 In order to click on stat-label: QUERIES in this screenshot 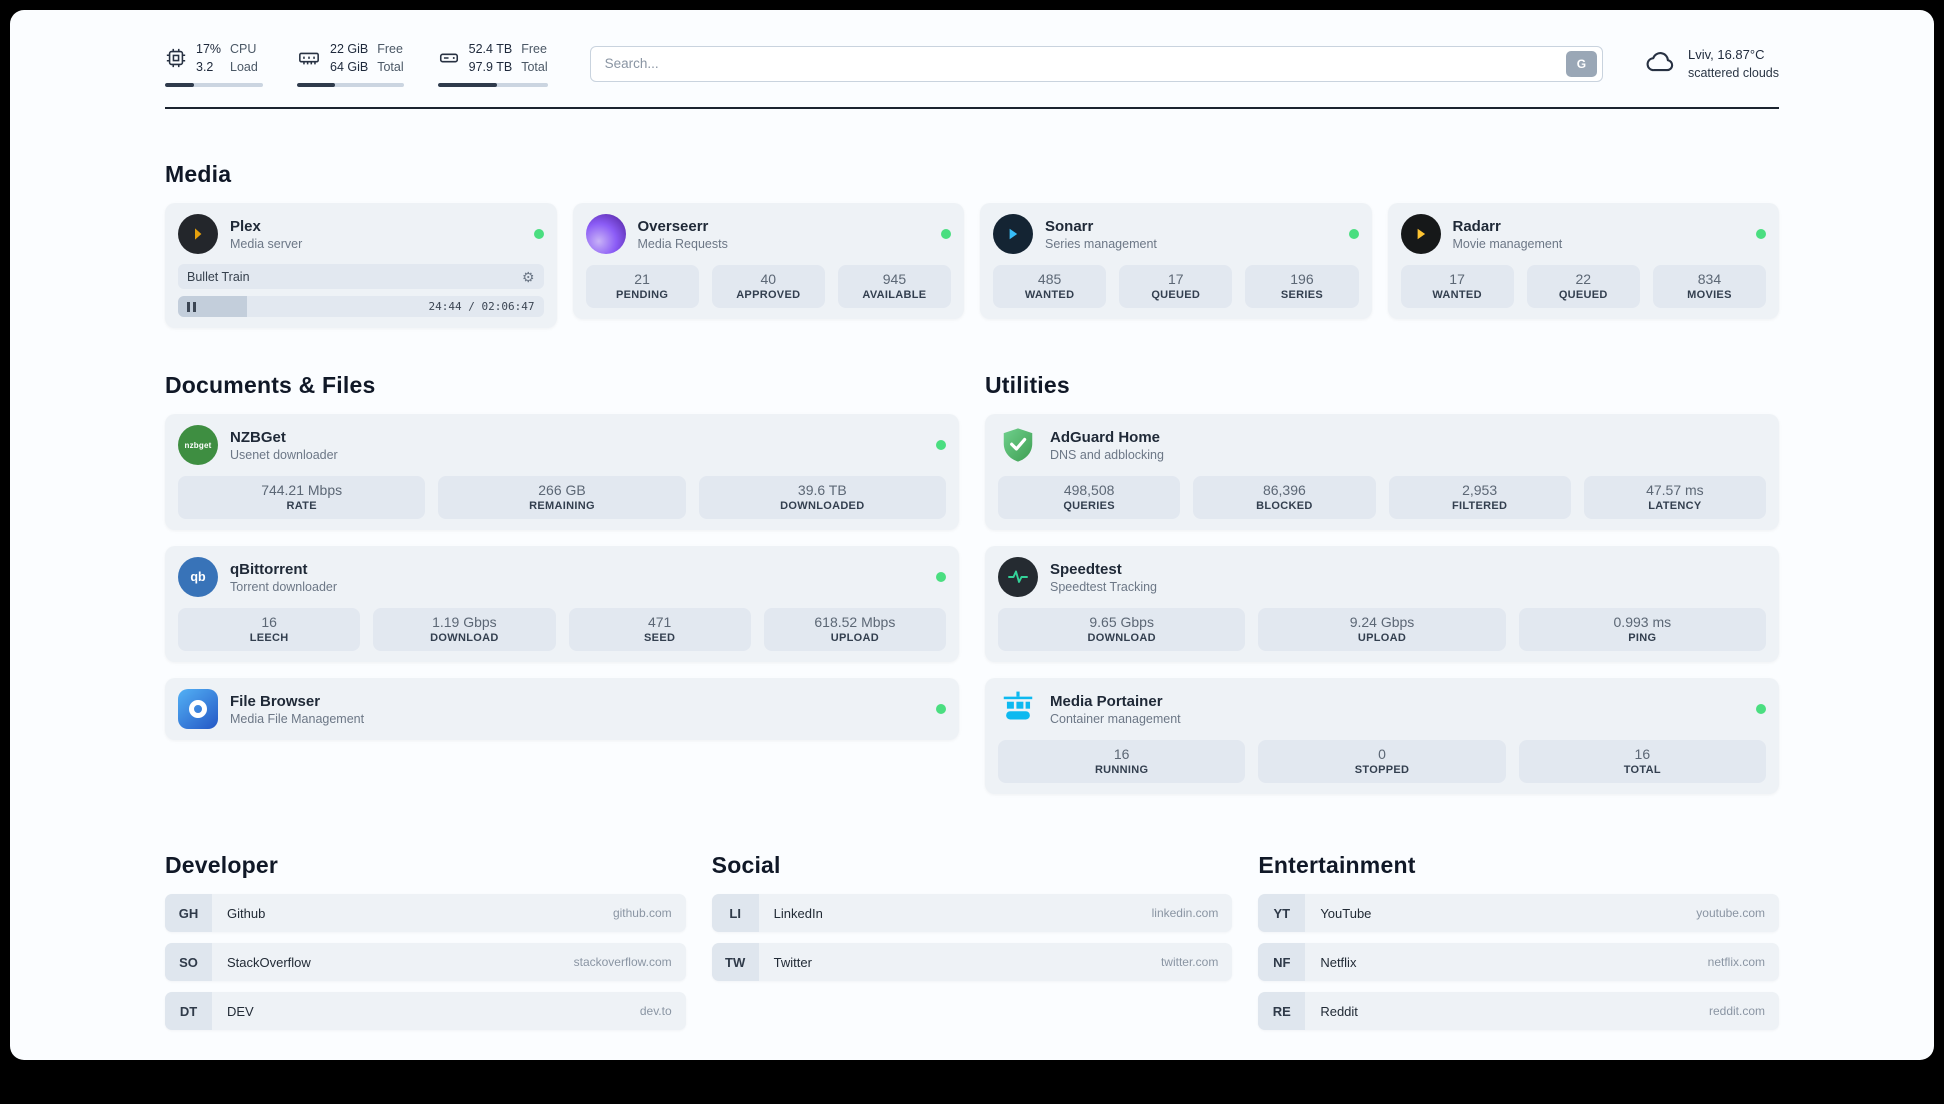, I will do `click(1089, 506)`.